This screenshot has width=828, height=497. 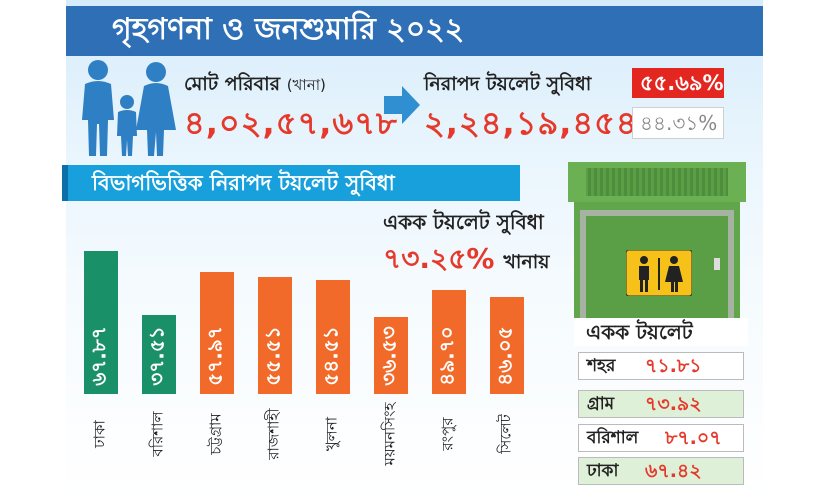 I want to click on toilet-row-label: ঢাকা, so click(x=603, y=471).